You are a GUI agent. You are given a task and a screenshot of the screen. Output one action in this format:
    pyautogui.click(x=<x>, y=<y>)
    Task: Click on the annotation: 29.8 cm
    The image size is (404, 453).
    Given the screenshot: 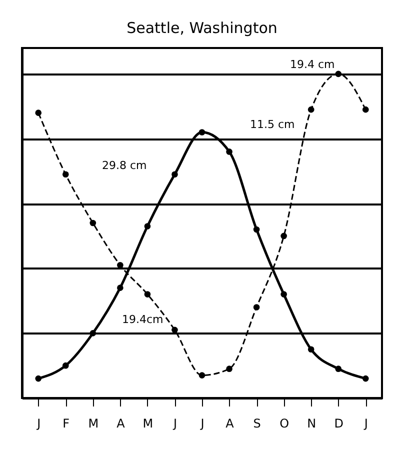 What is the action you would take?
    pyautogui.click(x=124, y=165)
    